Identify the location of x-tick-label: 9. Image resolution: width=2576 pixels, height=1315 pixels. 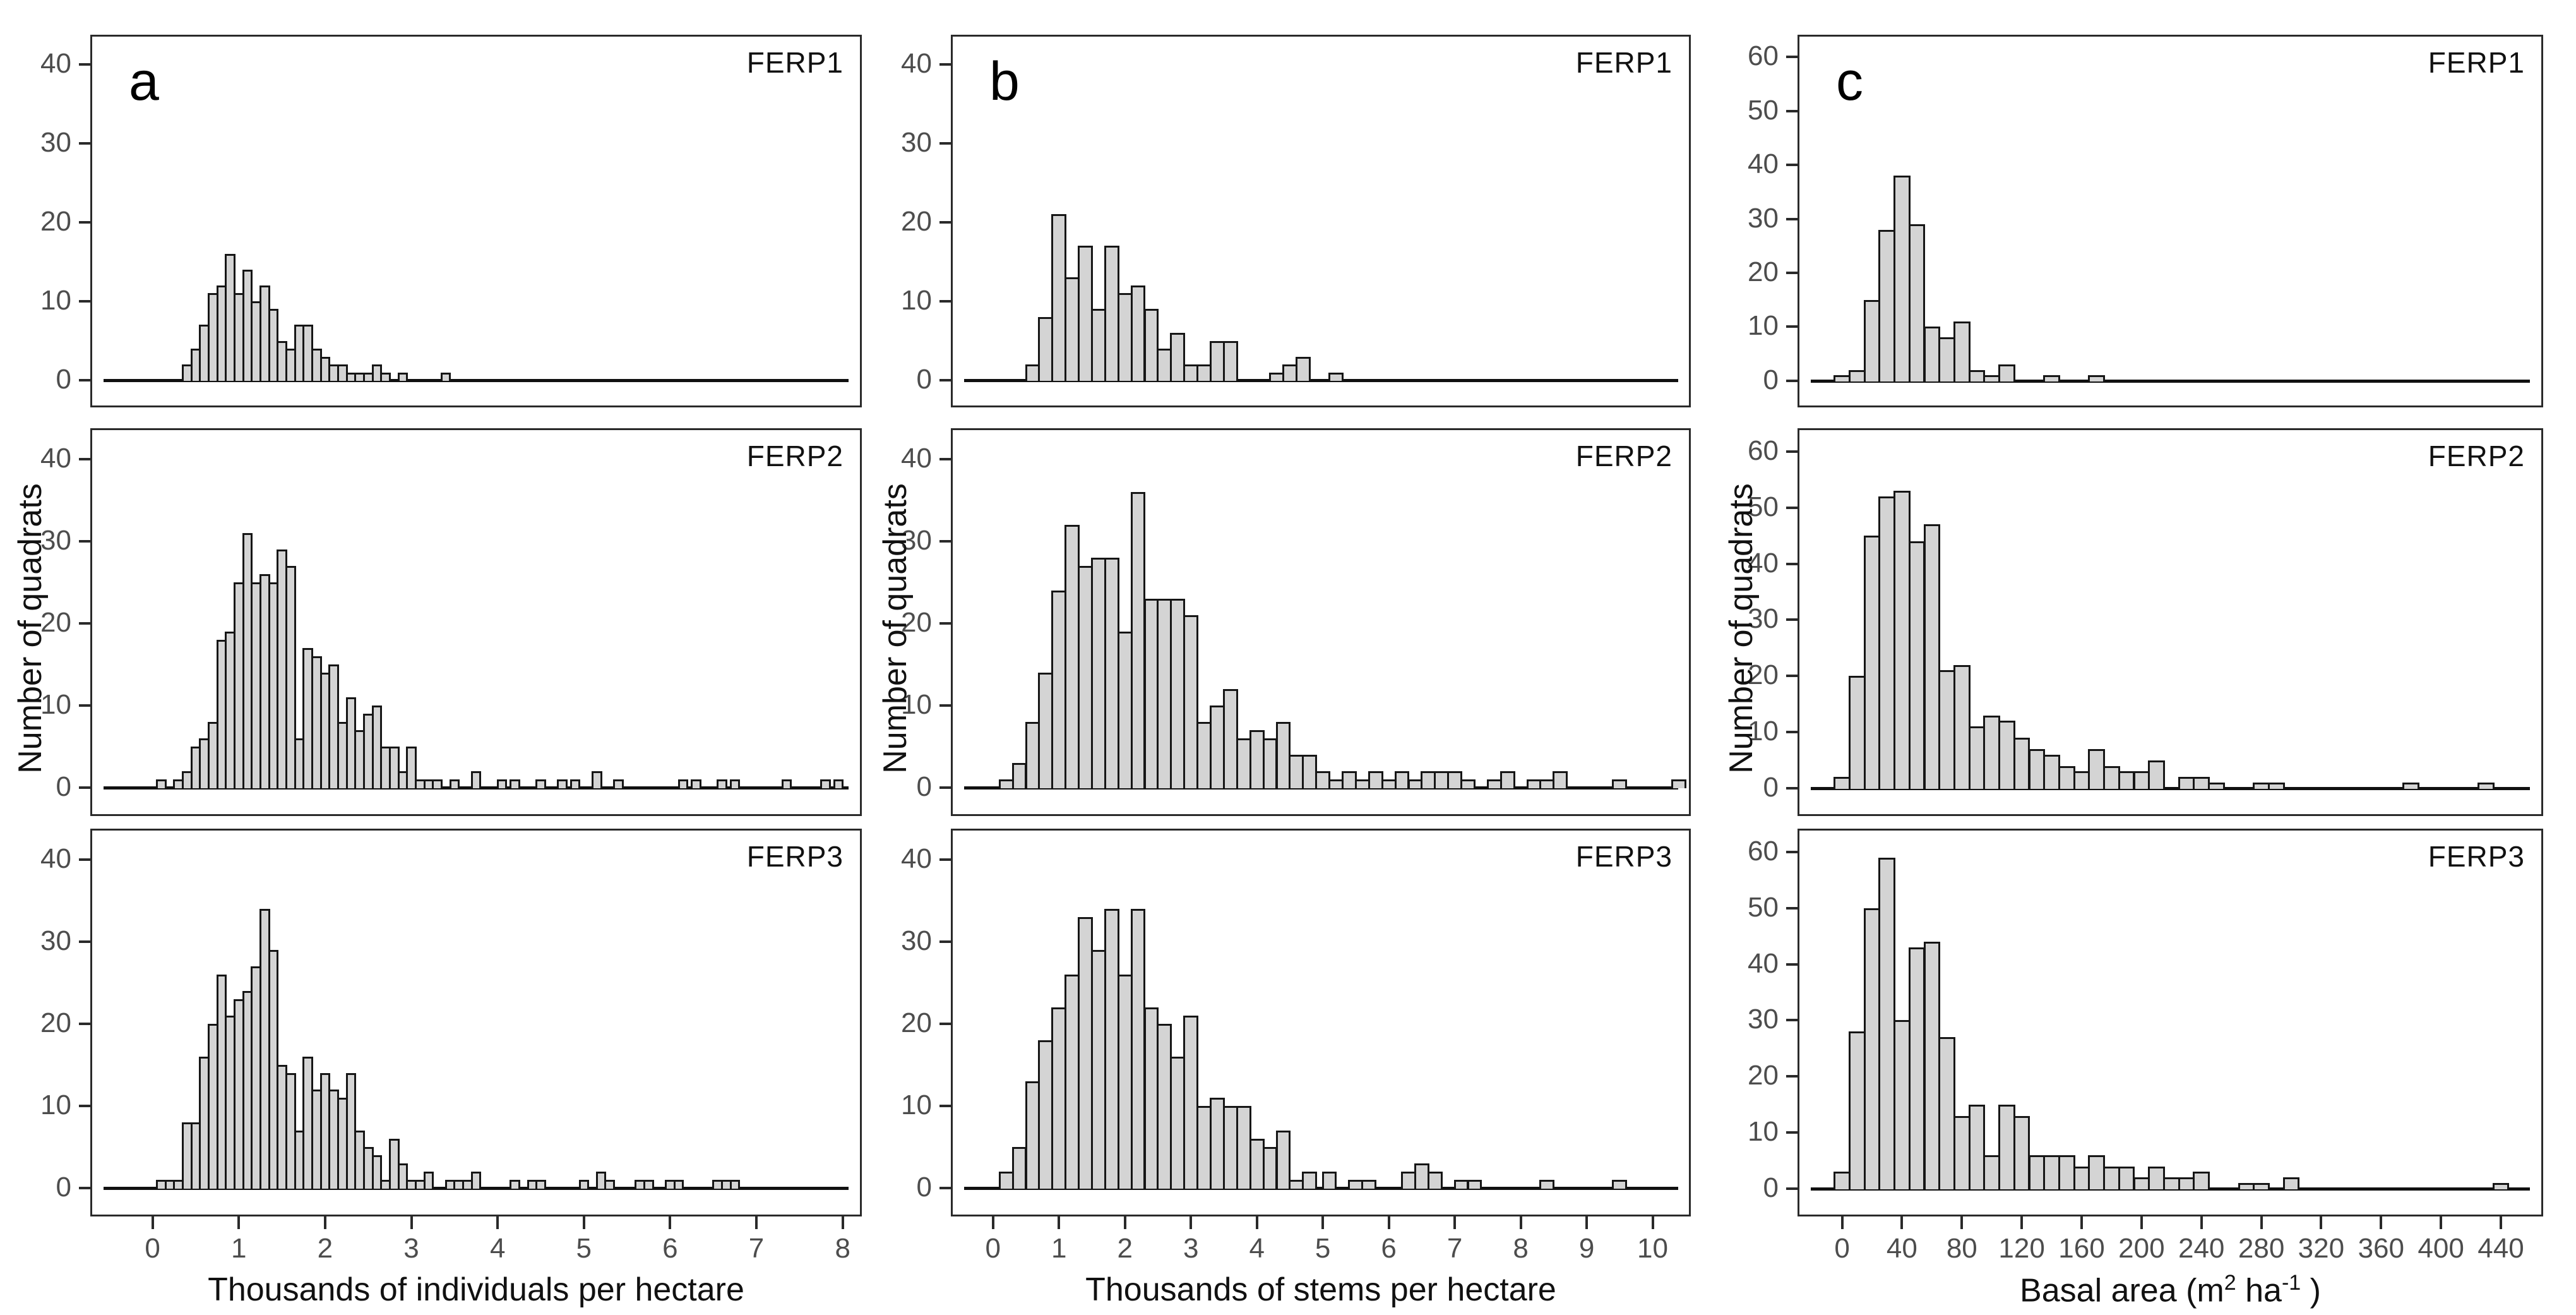
(1586, 1249).